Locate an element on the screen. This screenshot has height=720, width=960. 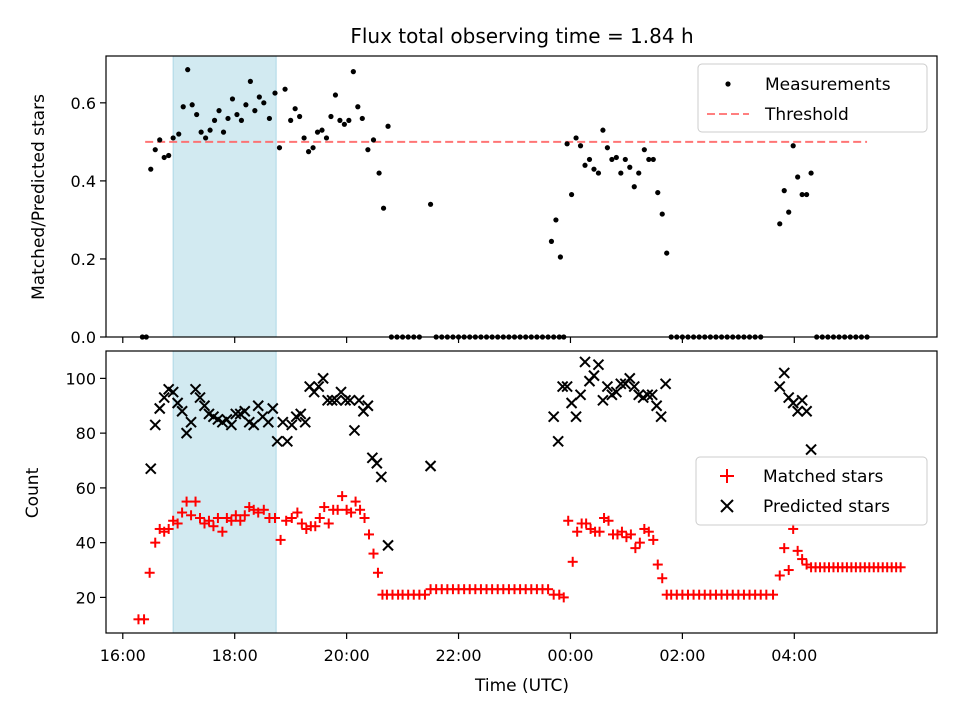
x-tick-label: 22:00 is located at coordinates (458, 655).